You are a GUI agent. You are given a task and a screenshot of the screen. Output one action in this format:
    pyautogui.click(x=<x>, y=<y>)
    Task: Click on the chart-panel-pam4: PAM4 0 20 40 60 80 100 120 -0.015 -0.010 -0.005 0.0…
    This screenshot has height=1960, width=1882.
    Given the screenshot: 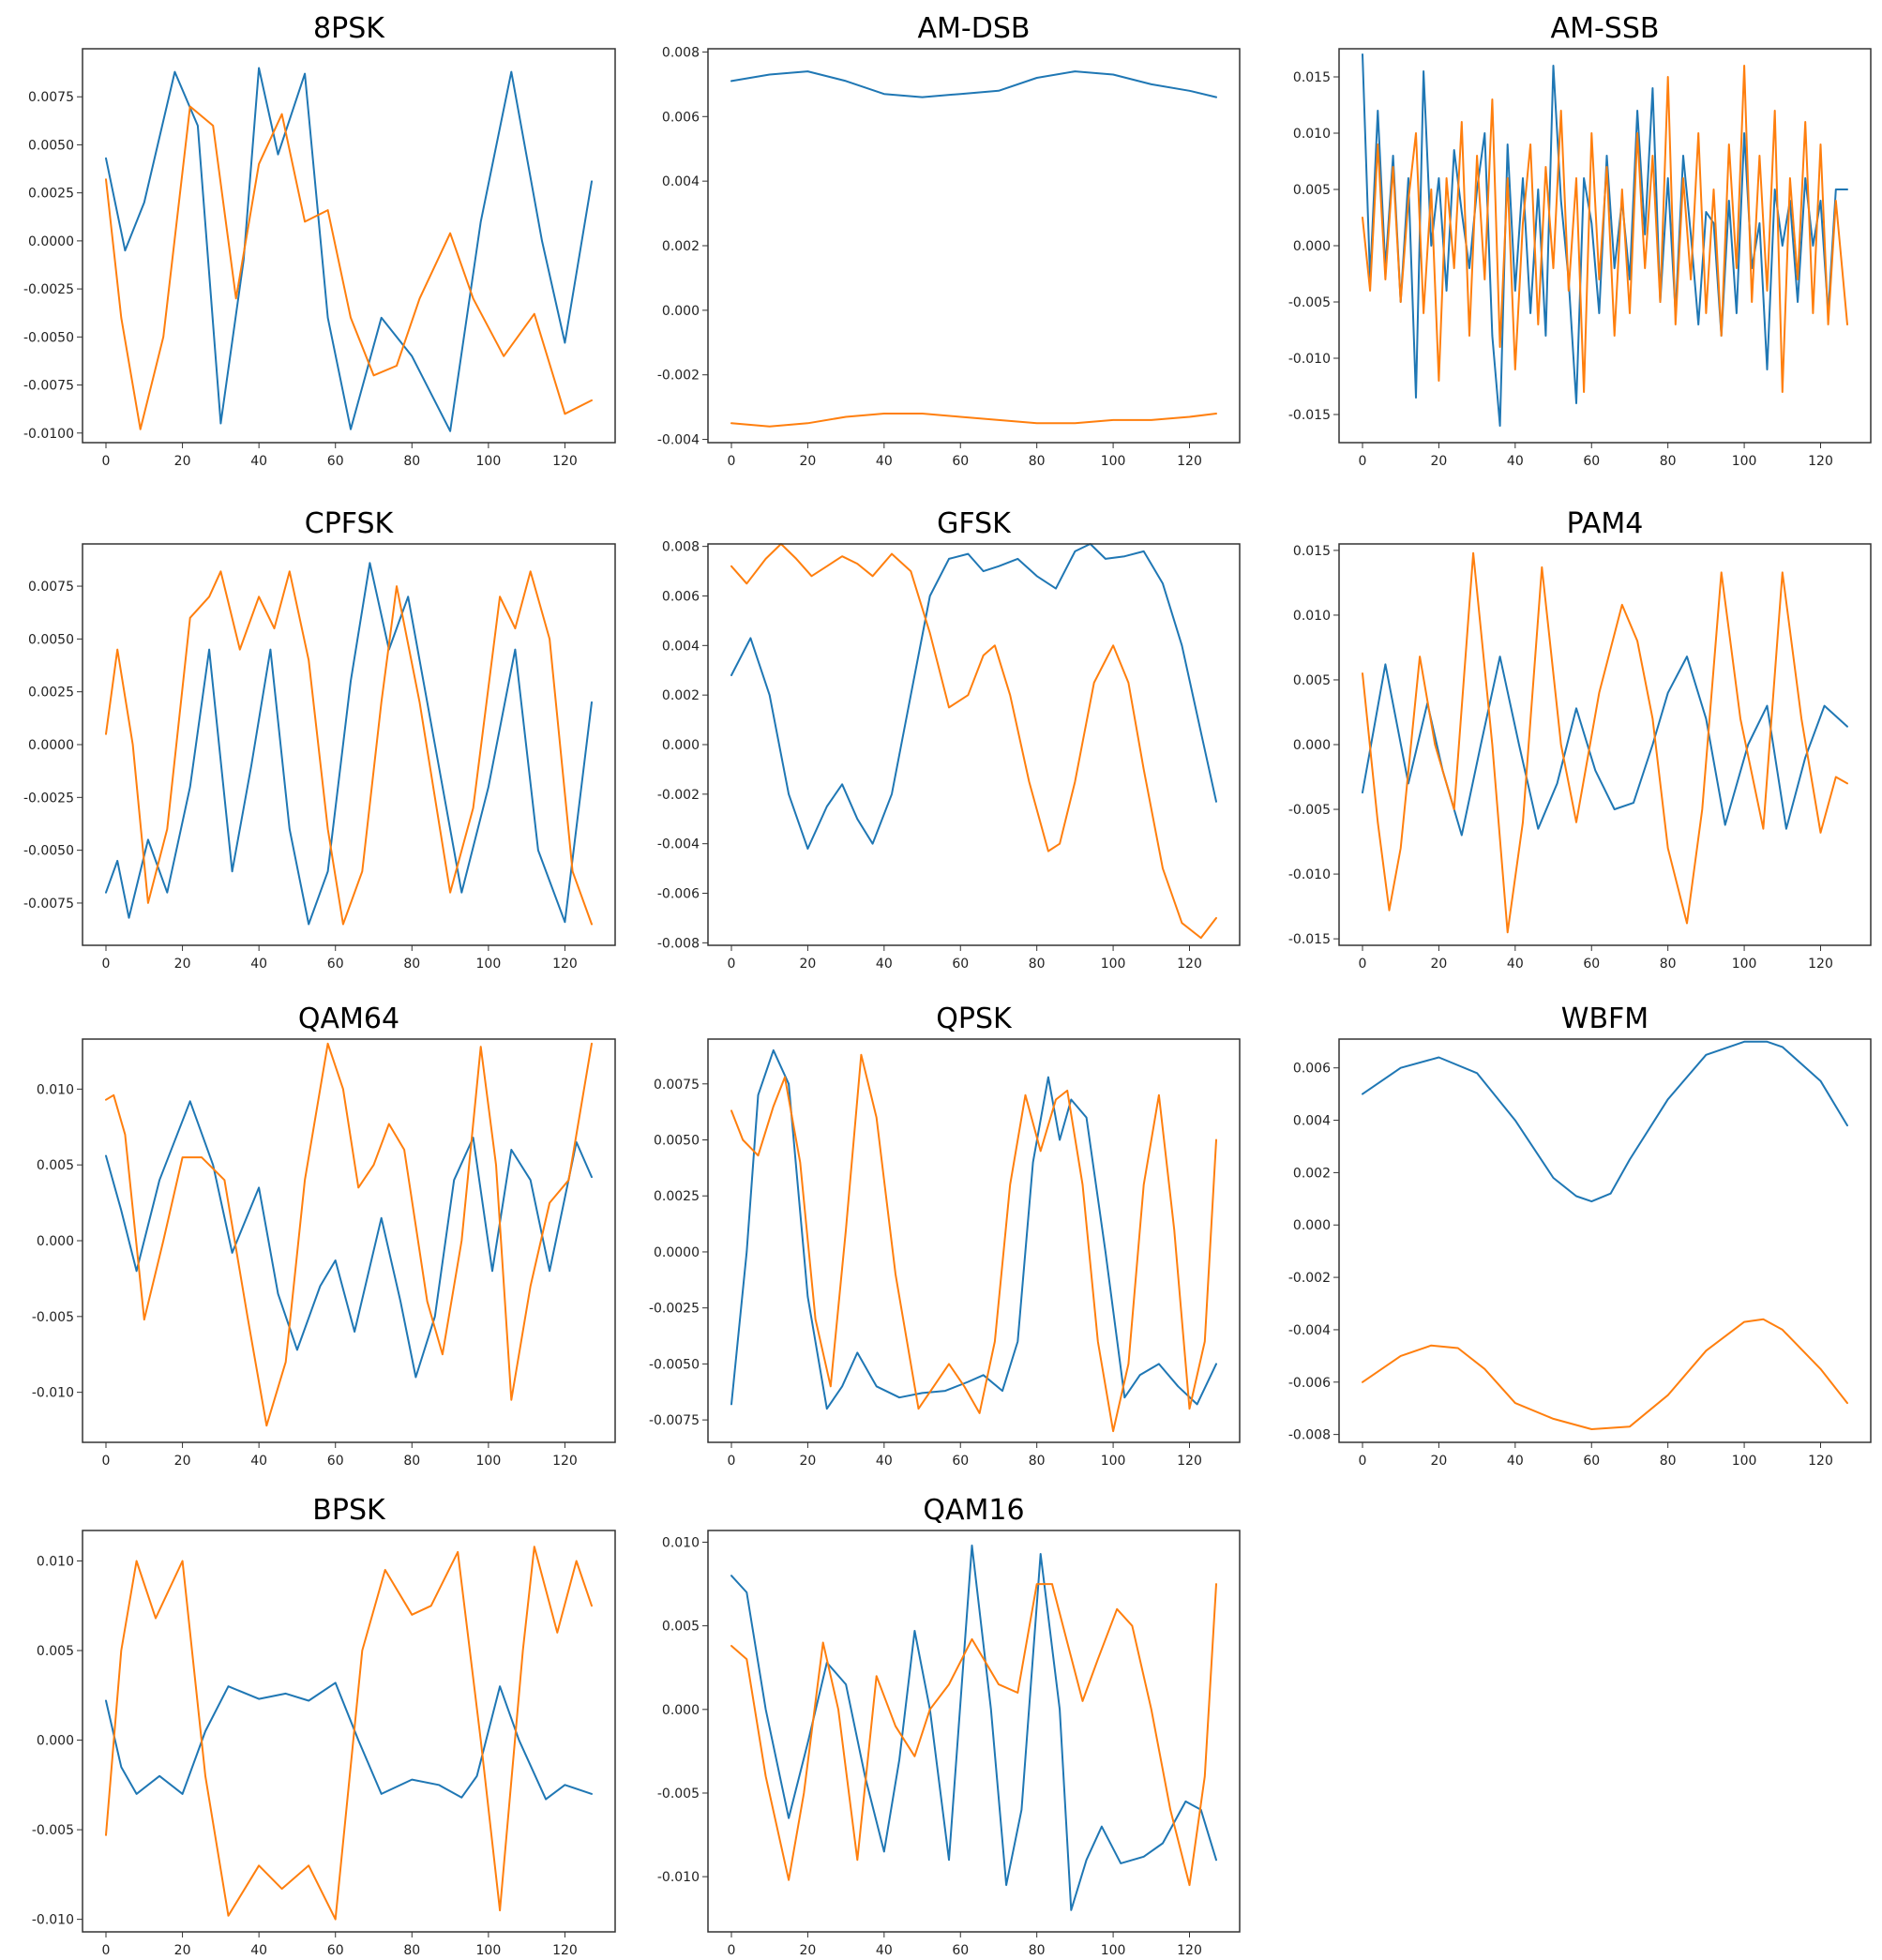 What is the action you would take?
    pyautogui.click(x=1580, y=739)
    